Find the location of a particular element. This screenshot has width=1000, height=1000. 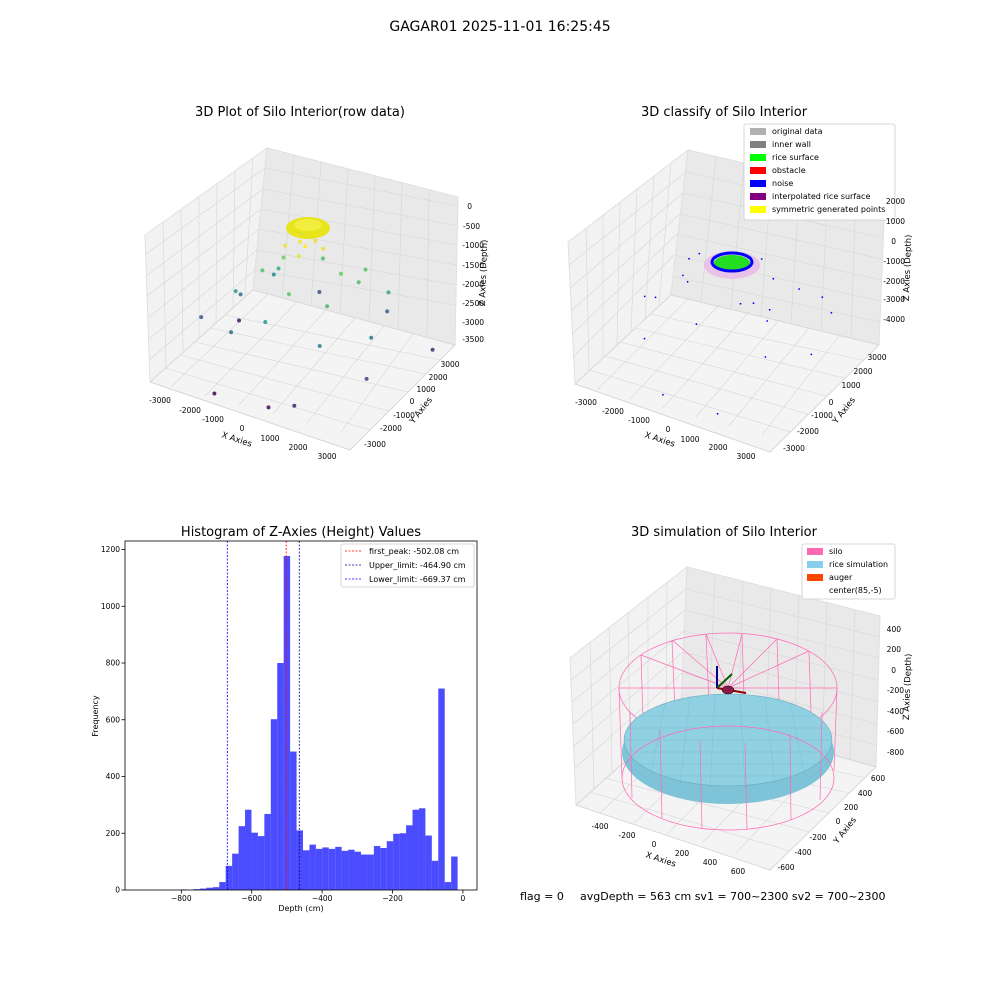

cls-legend-label: interpolated rice surface is located at coordinates (821, 196).